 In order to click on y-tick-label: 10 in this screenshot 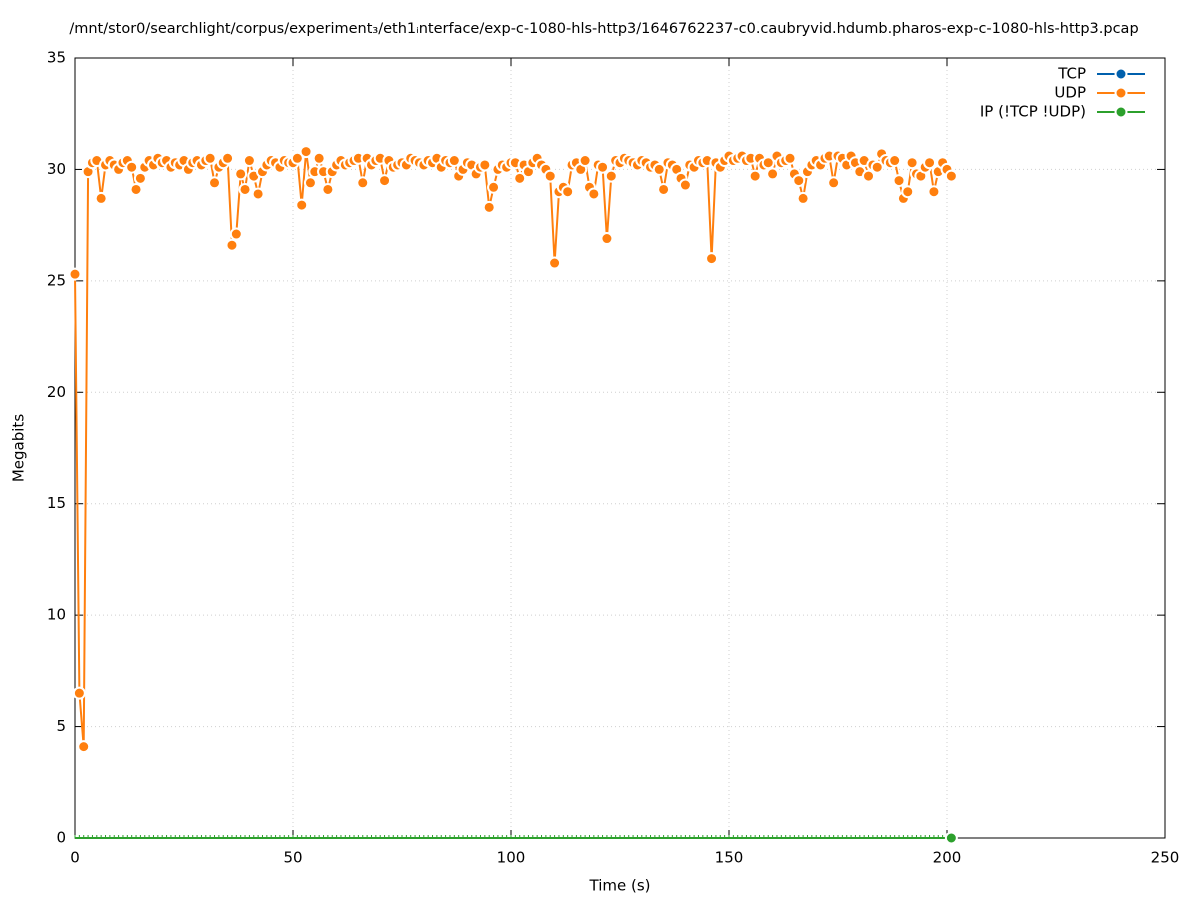, I will do `click(56, 615)`.